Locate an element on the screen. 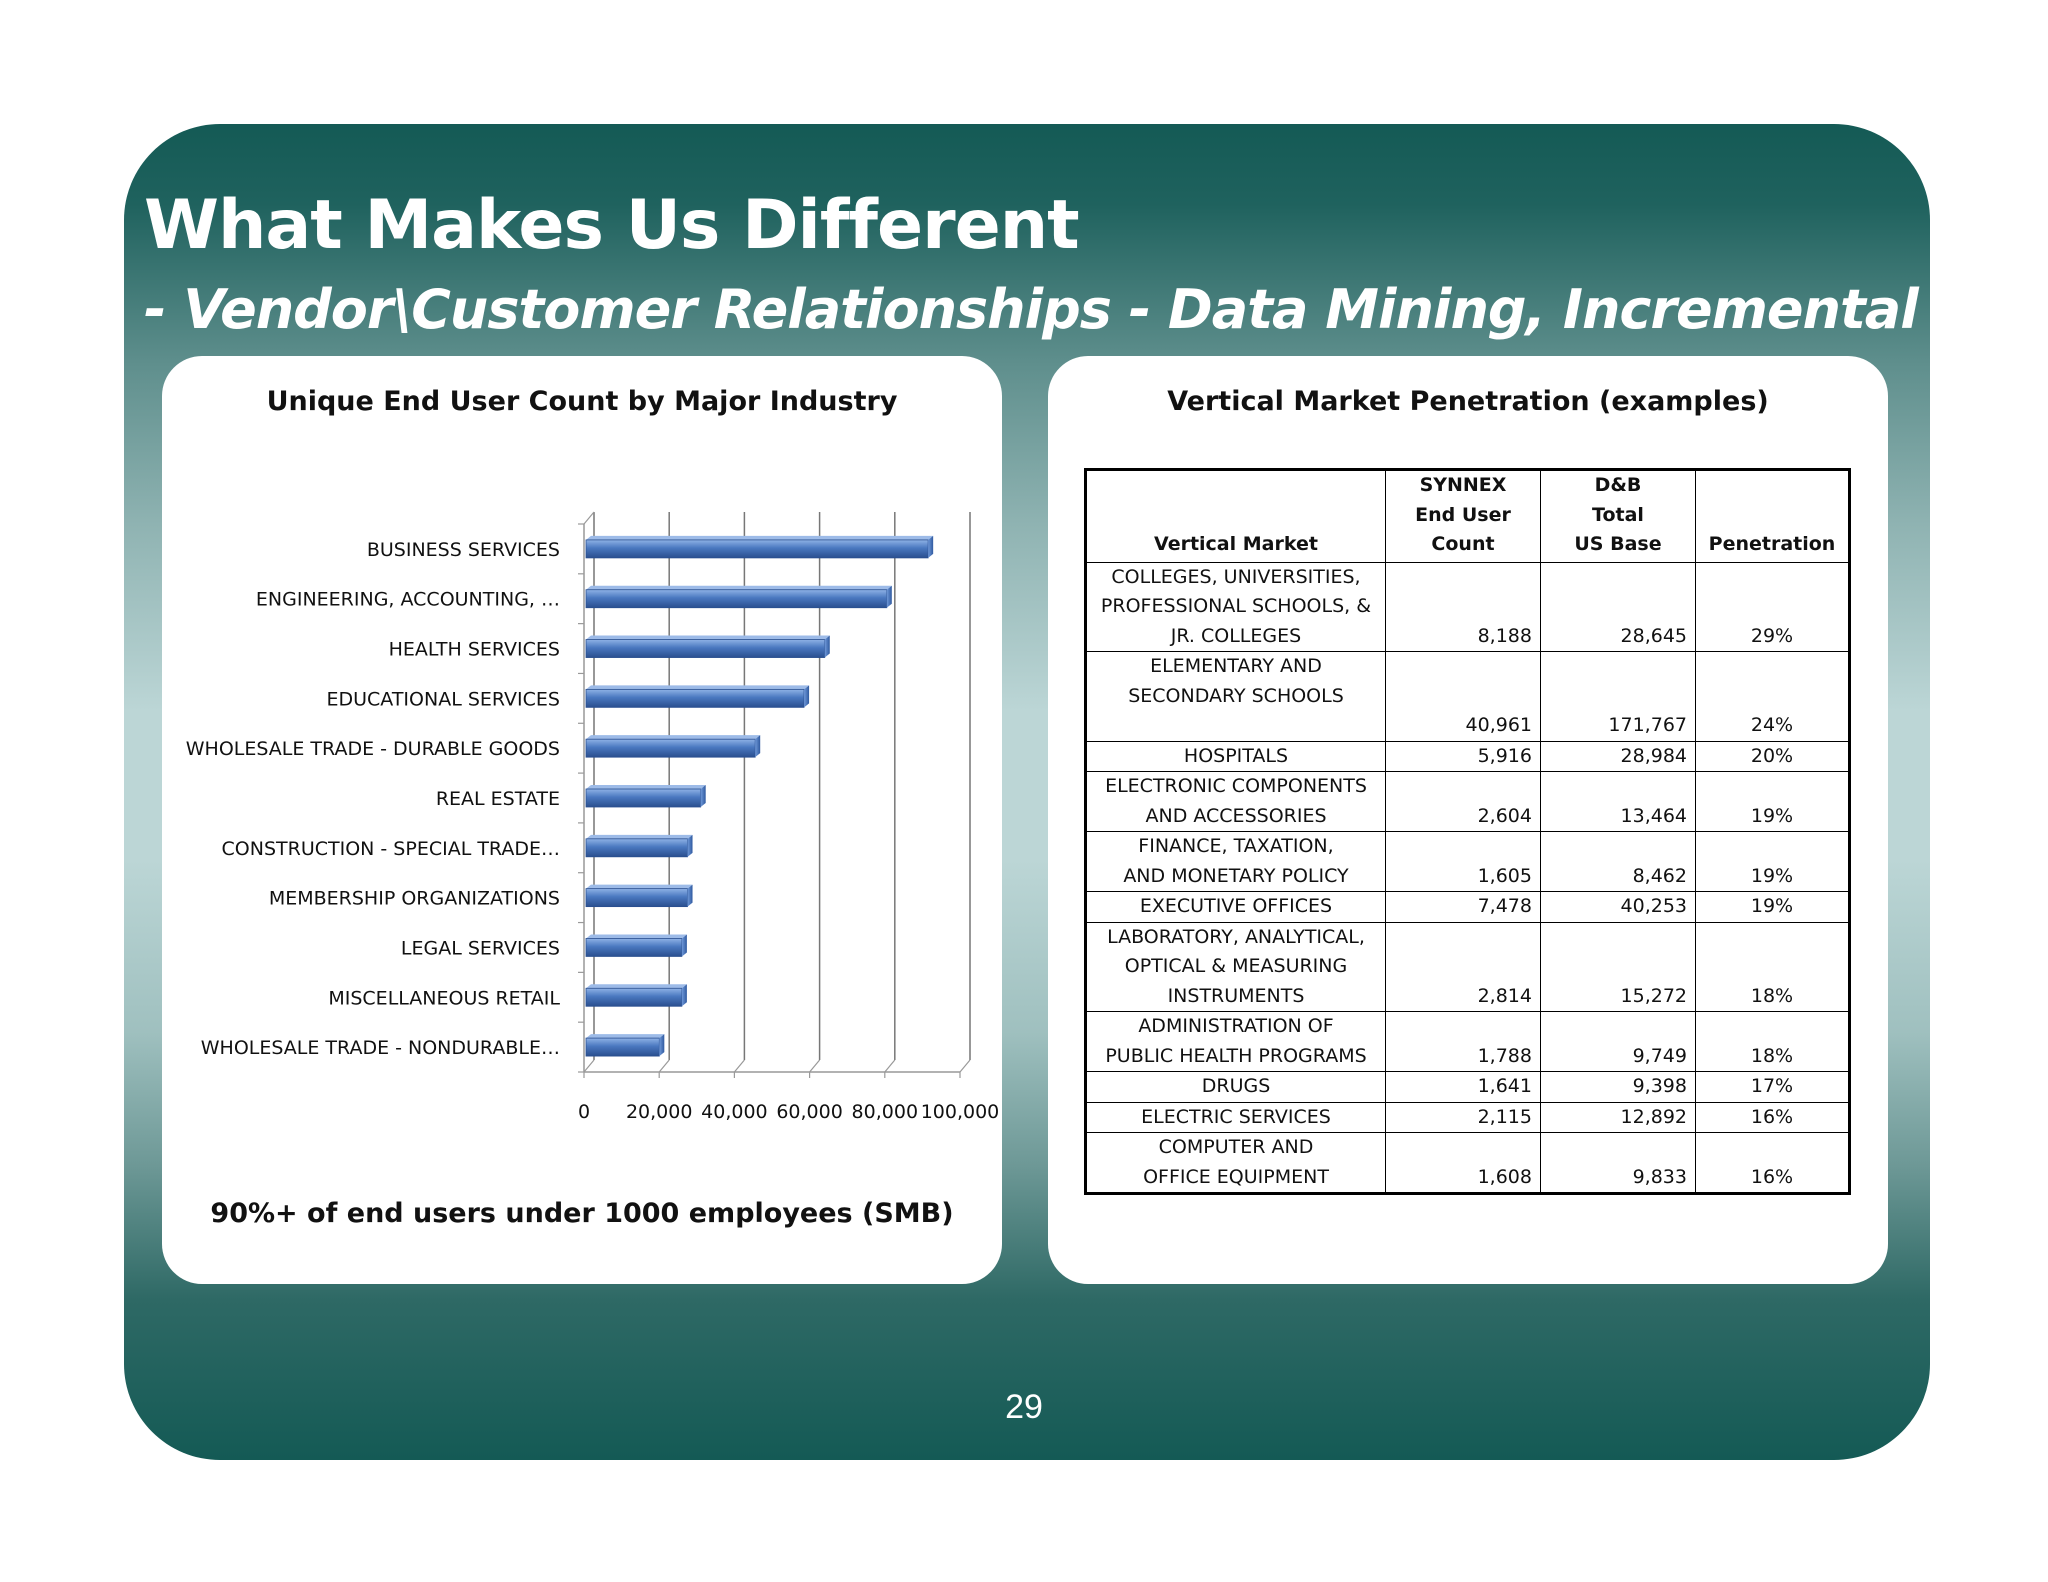 This screenshot has height=1582, width=2048. synnex-count-cell: 1,641 is located at coordinates (1463, 1087).